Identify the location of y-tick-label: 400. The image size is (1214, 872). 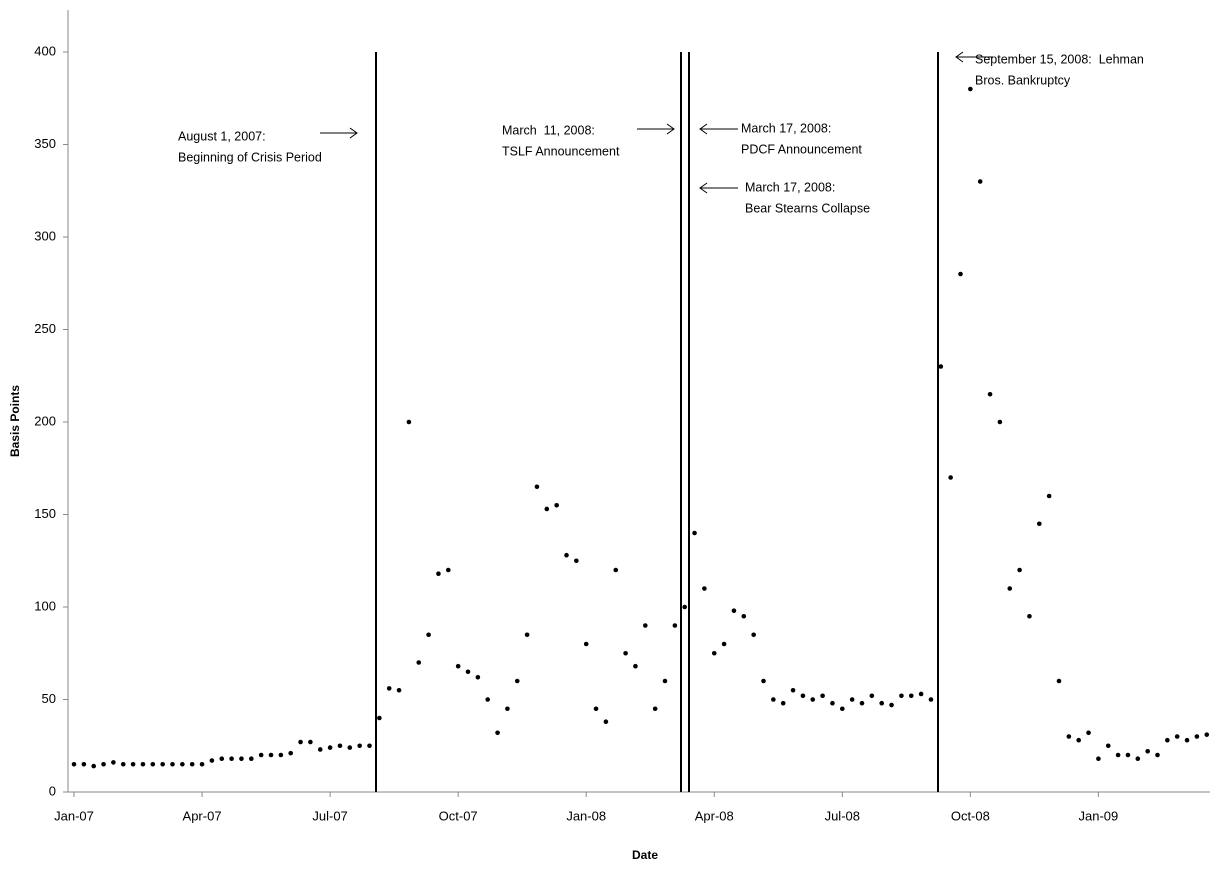
(45, 50).